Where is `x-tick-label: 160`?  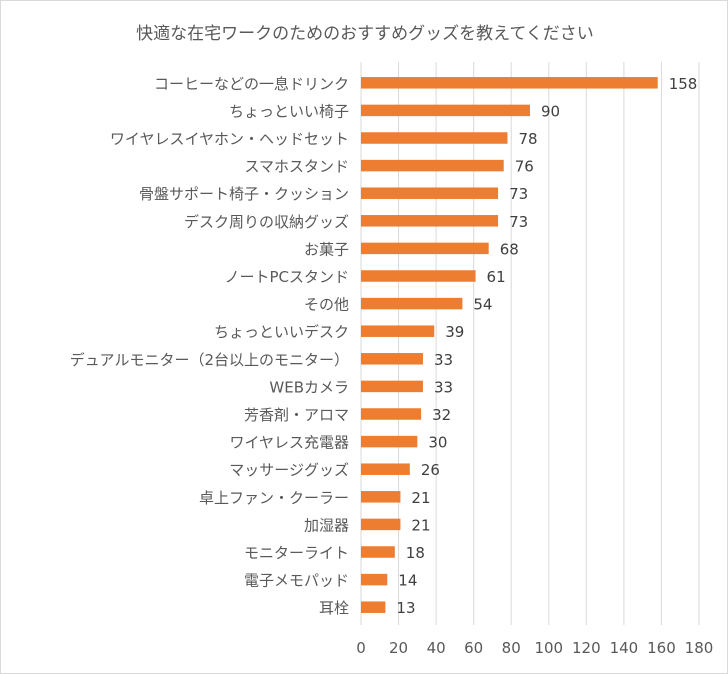 x-tick-label: 160 is located at coordinates (661, 648).